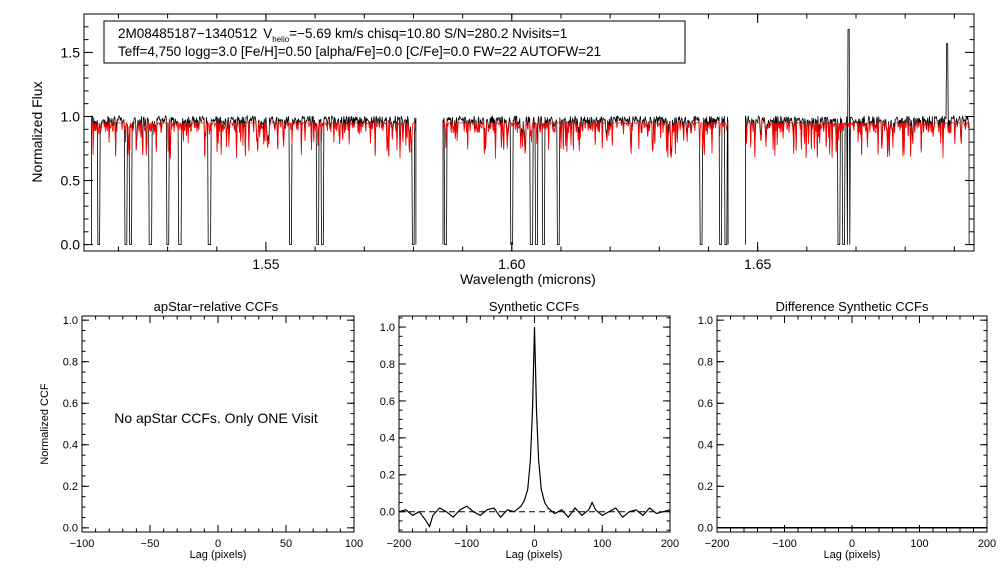  I want to click on difference-ccf-title: Difference Synthetic CCFs, so click(852, 306).